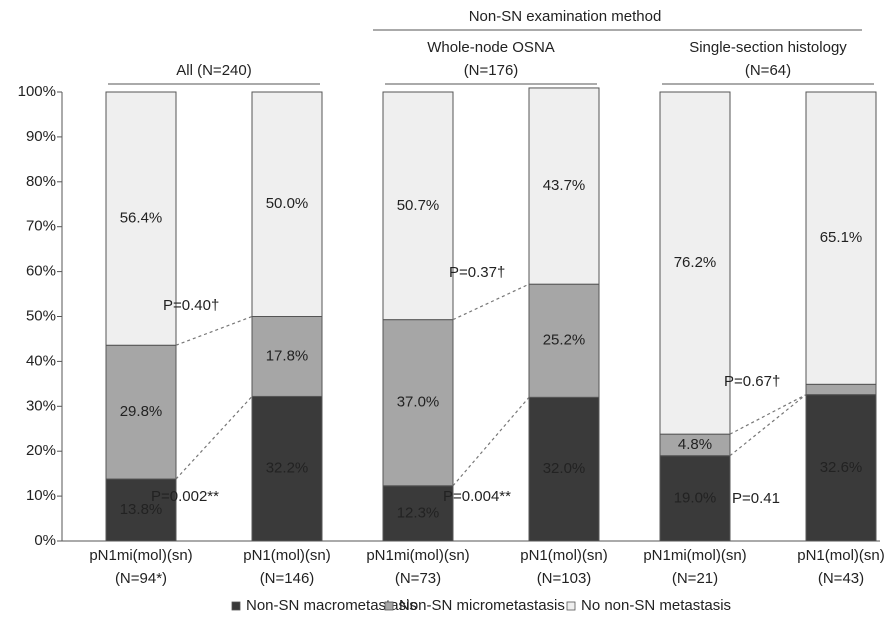 This screenshot has height=618, width=888. I want to click on value-label: 50.7%, so click(418, 205).